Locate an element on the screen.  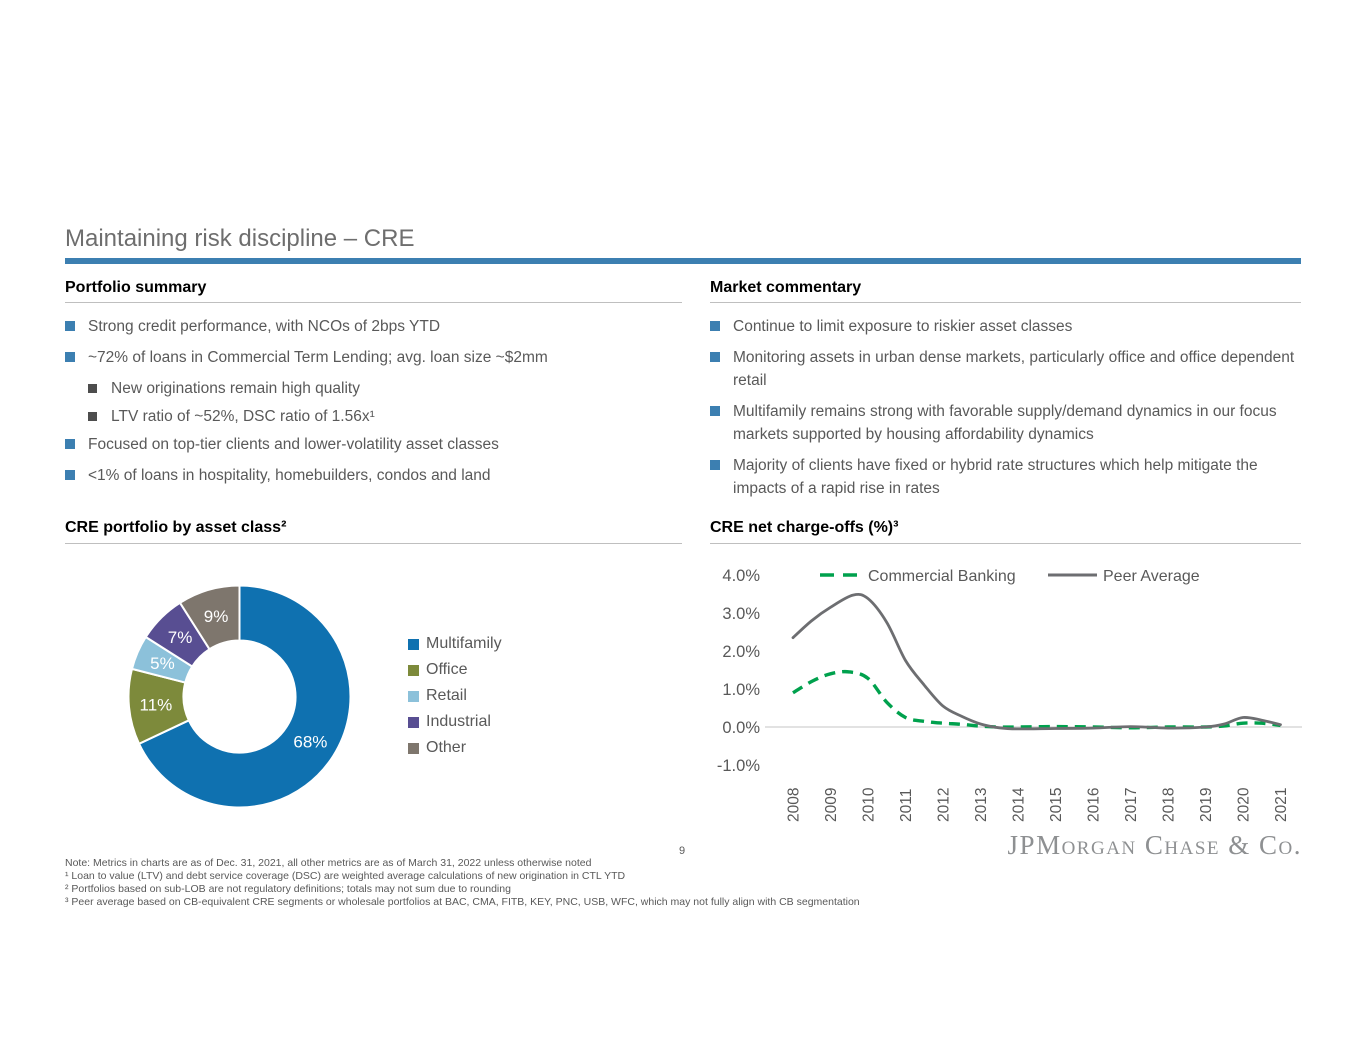
x-axis-label: 2011 is located at coordinates (906, 805).